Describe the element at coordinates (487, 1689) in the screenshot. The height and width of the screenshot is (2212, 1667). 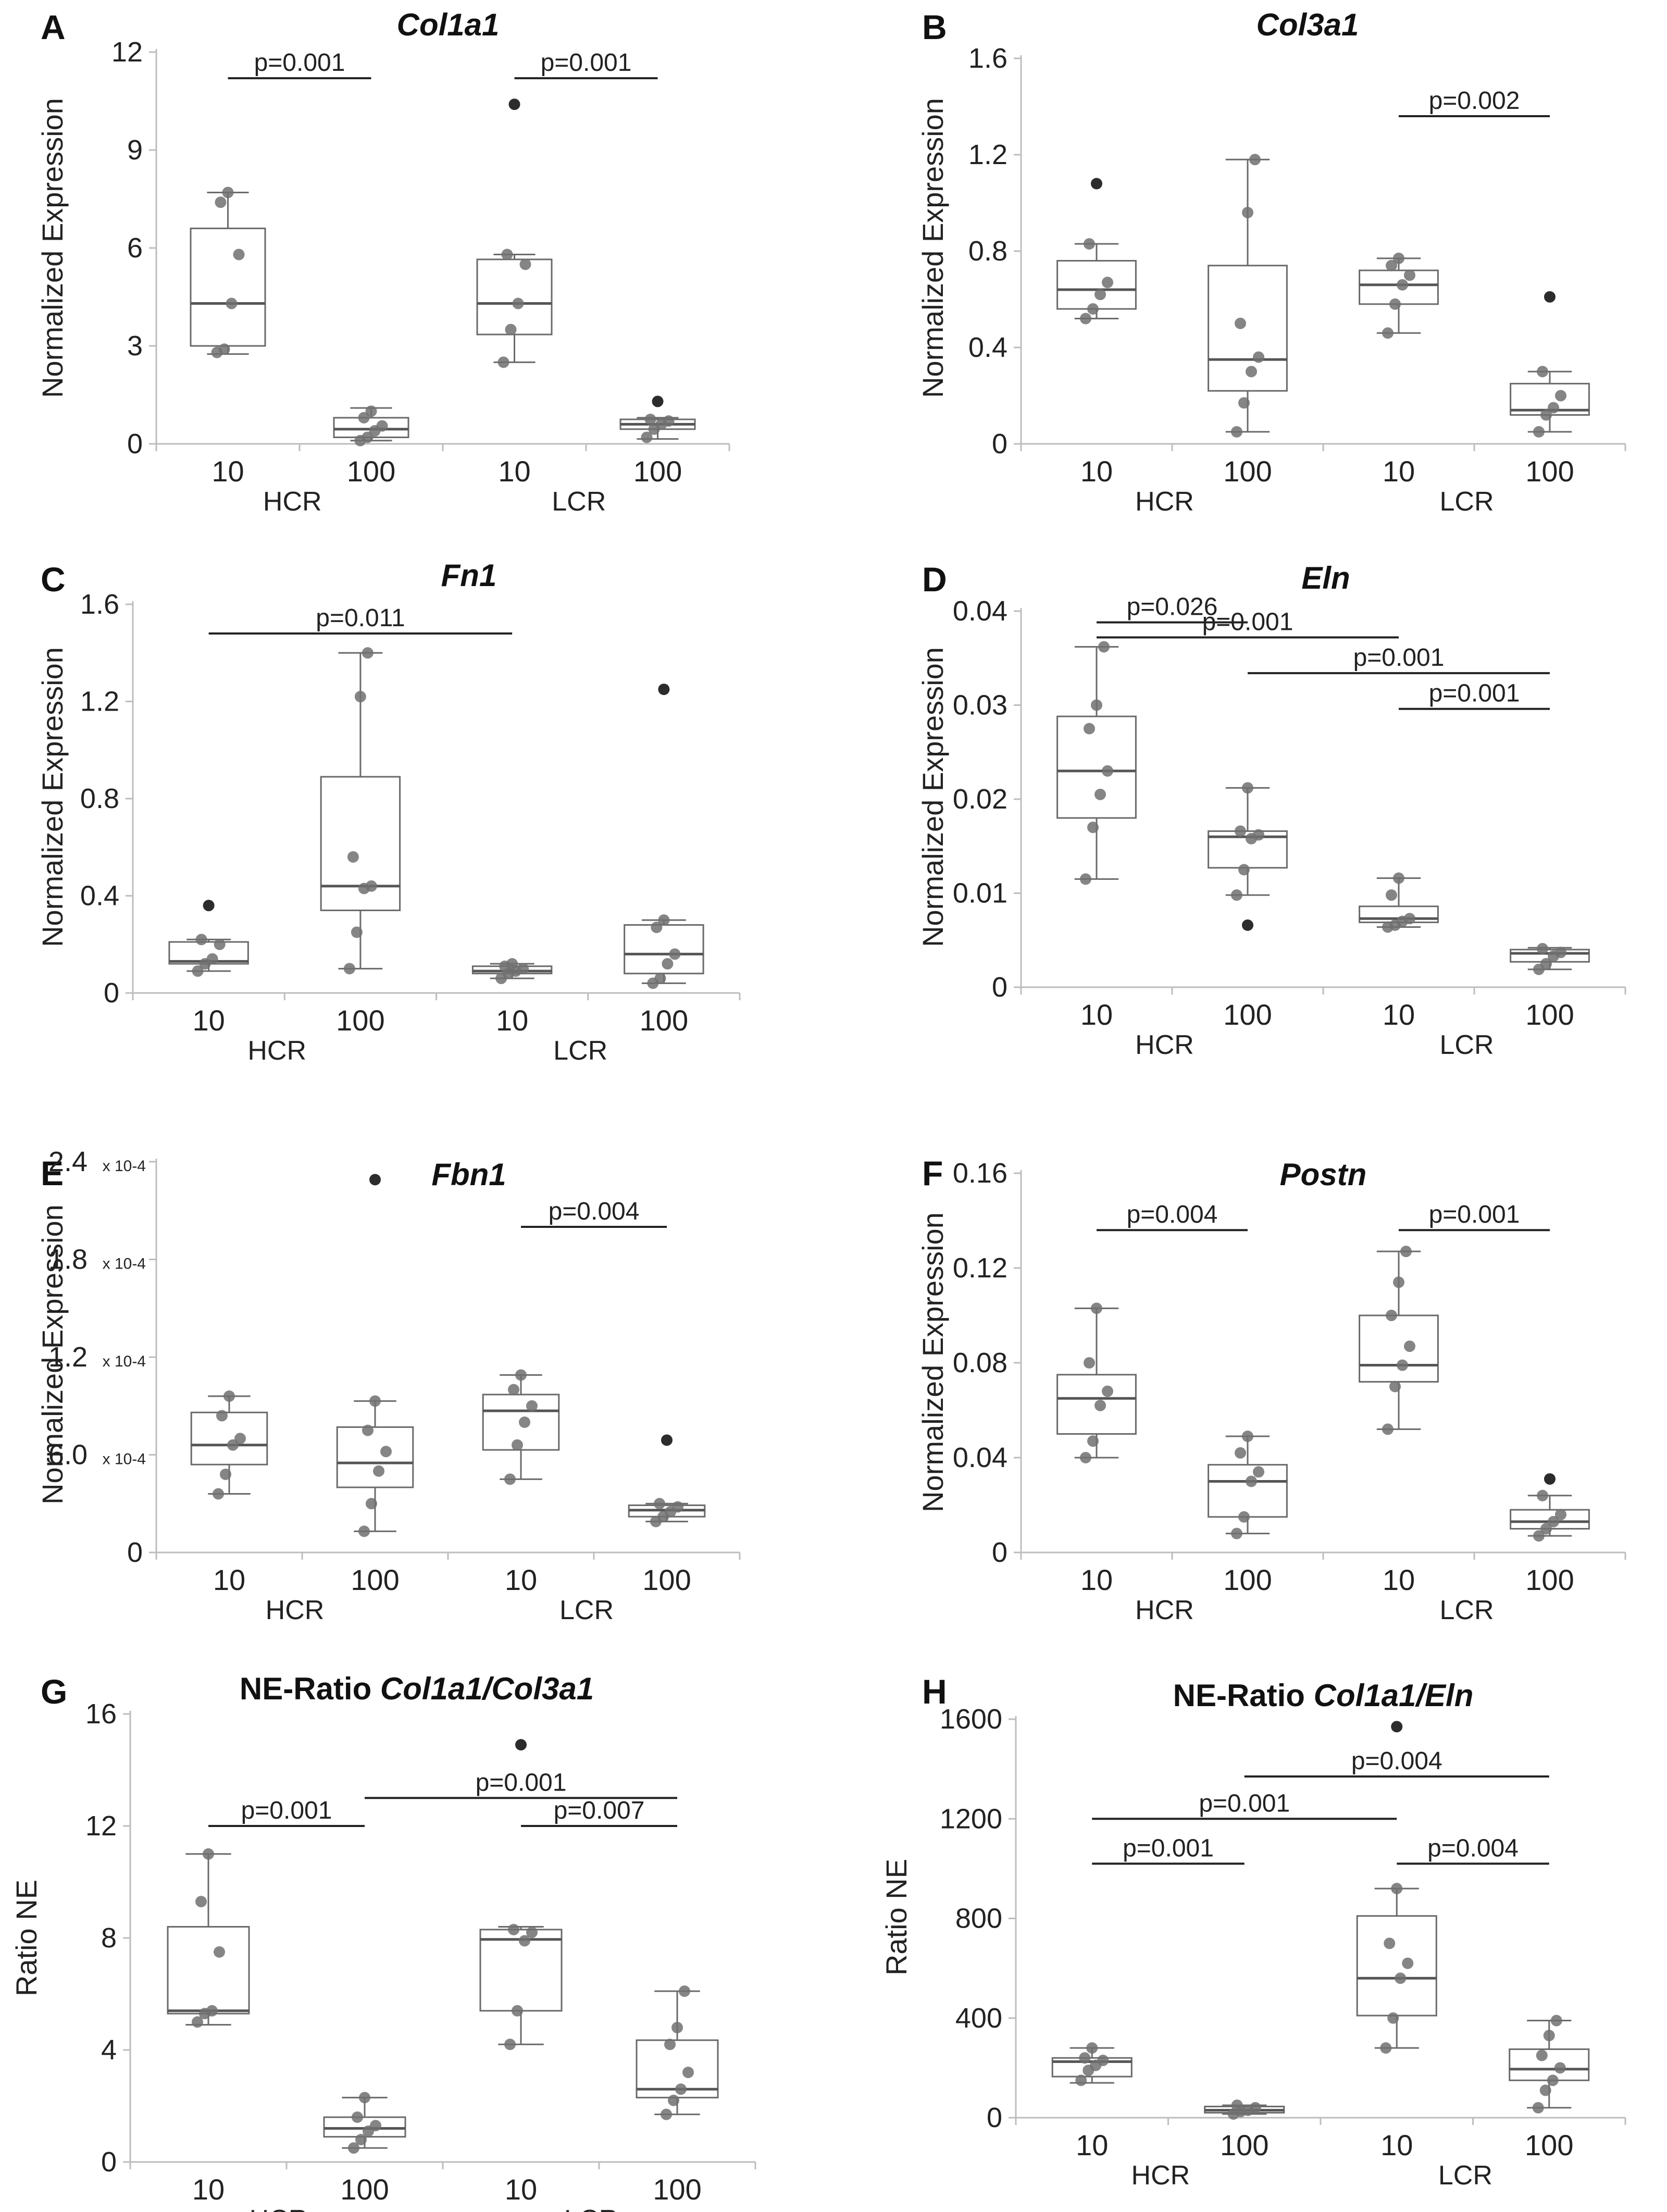
I see `title-gene: Col1a1/Col3a1` at that location.